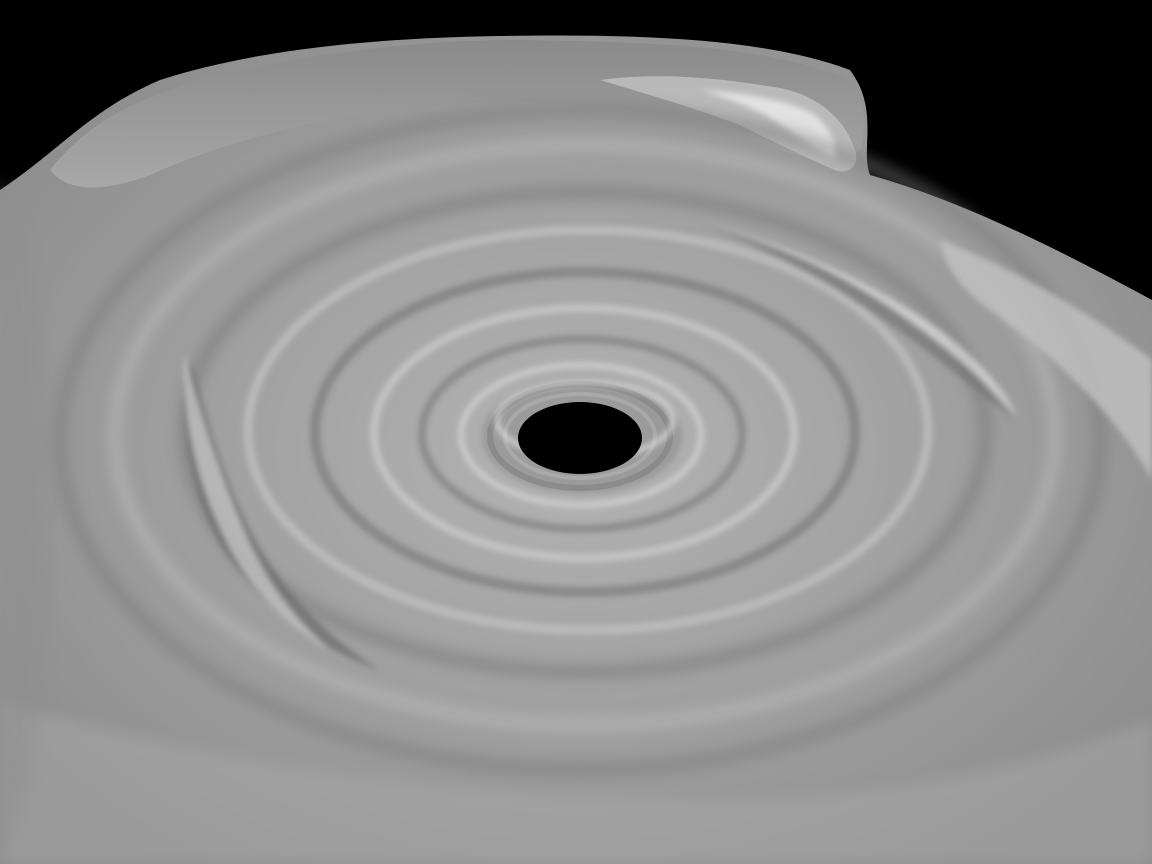  What do you see at coordinates (1046, 360) in the screenshot?
I see `right-edge-band` at bounding box center [1046, 360].